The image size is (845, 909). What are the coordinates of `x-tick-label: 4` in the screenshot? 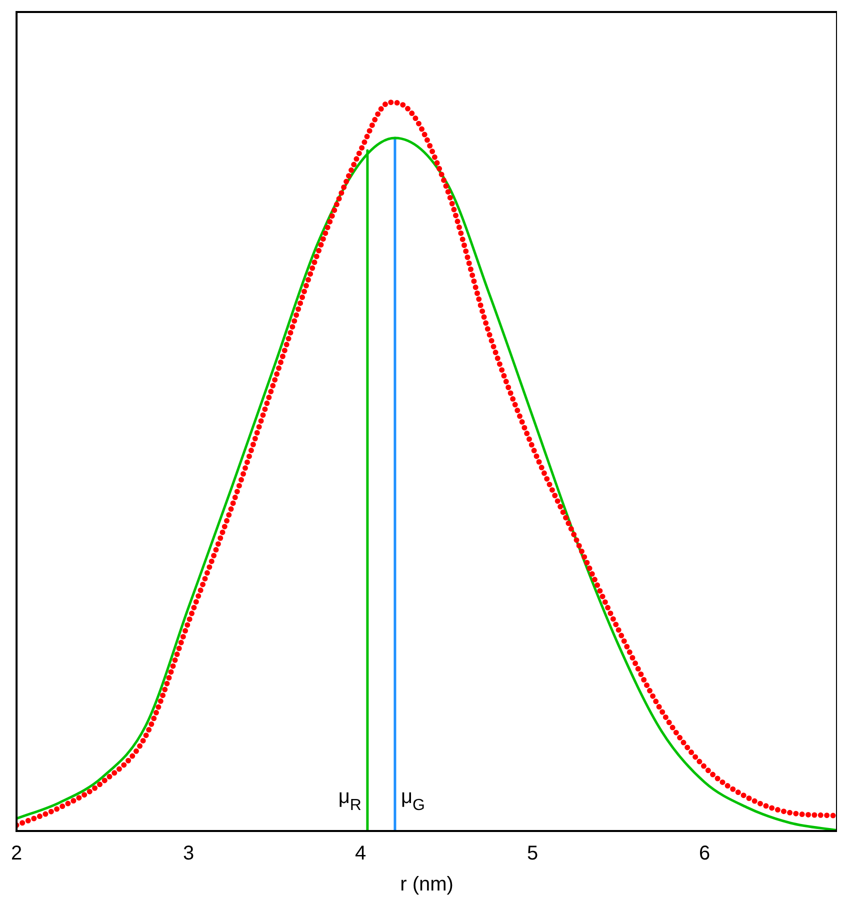 It's located at (360, 853).